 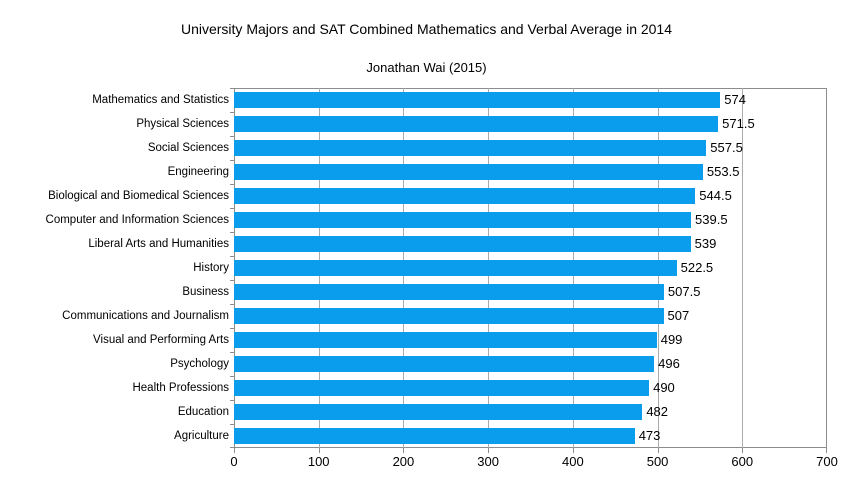 I want to click on category-label: Communications and Journalism, so click(x=145, y=316).